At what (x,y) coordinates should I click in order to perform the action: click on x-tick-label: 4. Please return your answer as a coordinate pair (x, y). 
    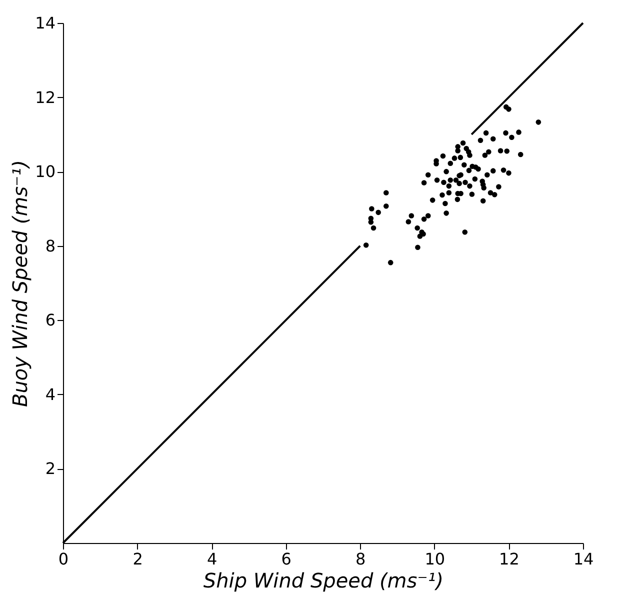
    Looking at the image, I should click on (212, 559).